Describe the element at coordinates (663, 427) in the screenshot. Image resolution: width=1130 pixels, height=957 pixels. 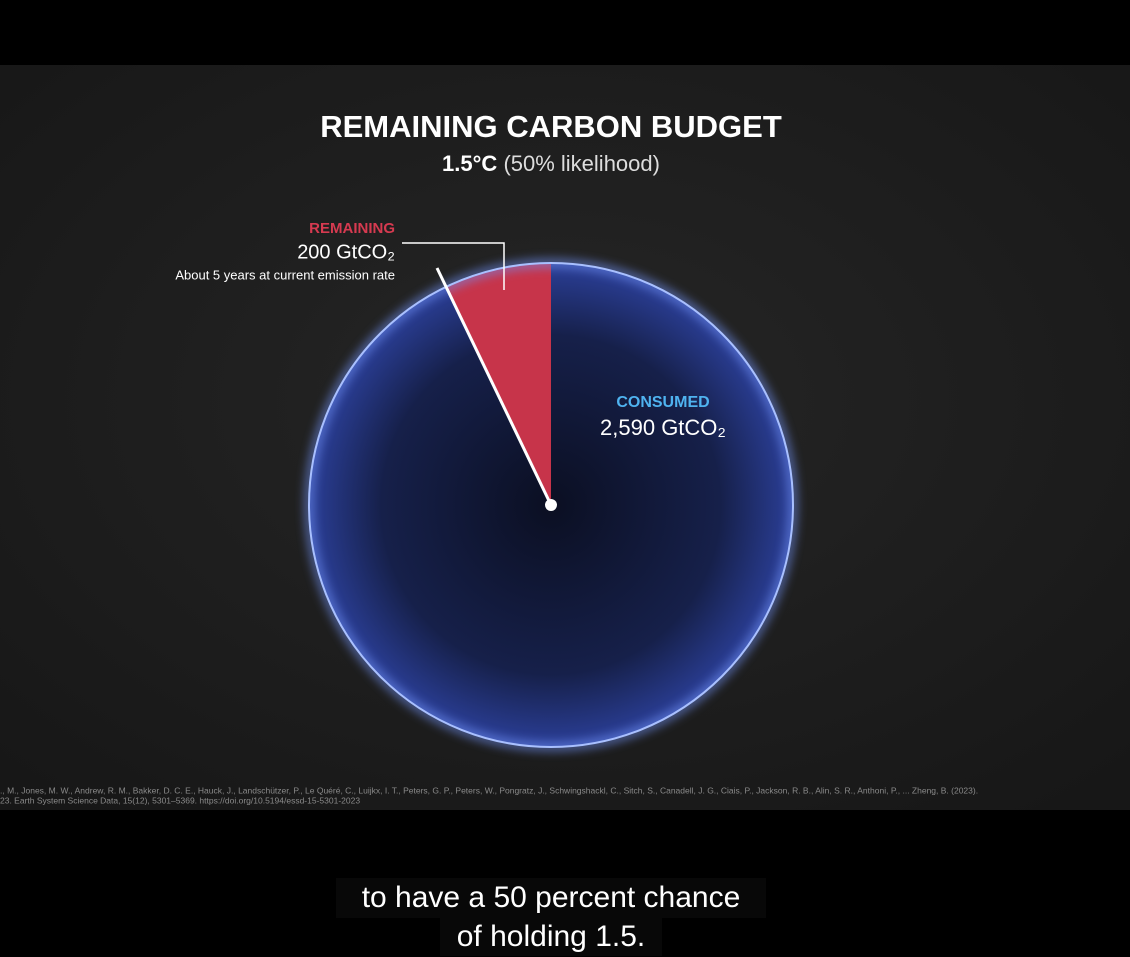
I see `value-label: 2,590 GtCO₂` at that location.